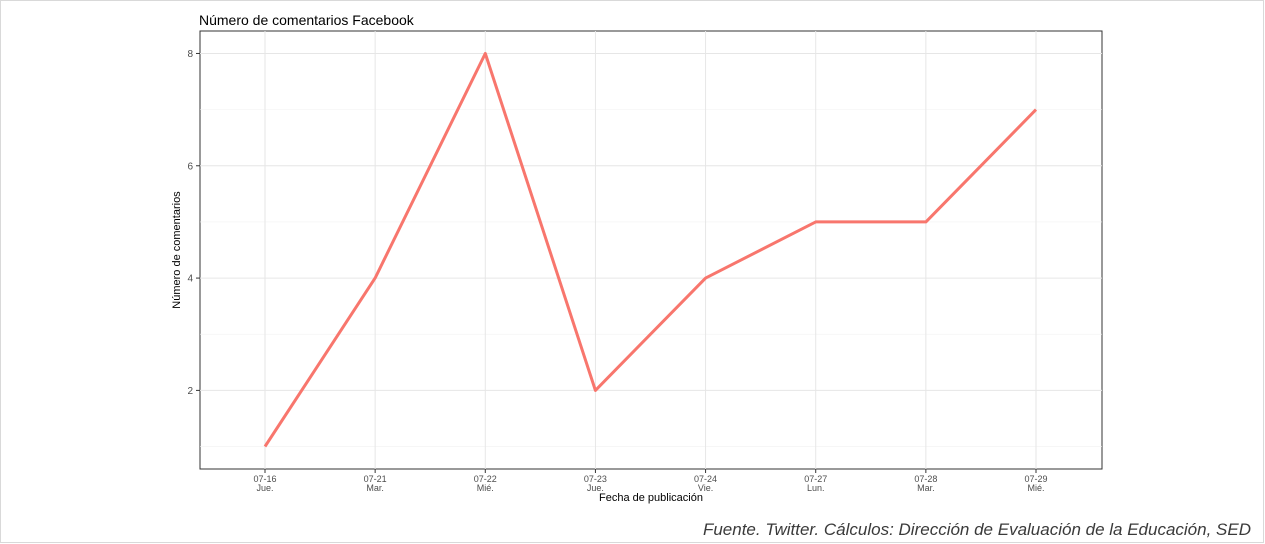 The height and width of the screenshot is (544, 1265). I want to click on x-tick-label: 07-27, so click(815, 479).